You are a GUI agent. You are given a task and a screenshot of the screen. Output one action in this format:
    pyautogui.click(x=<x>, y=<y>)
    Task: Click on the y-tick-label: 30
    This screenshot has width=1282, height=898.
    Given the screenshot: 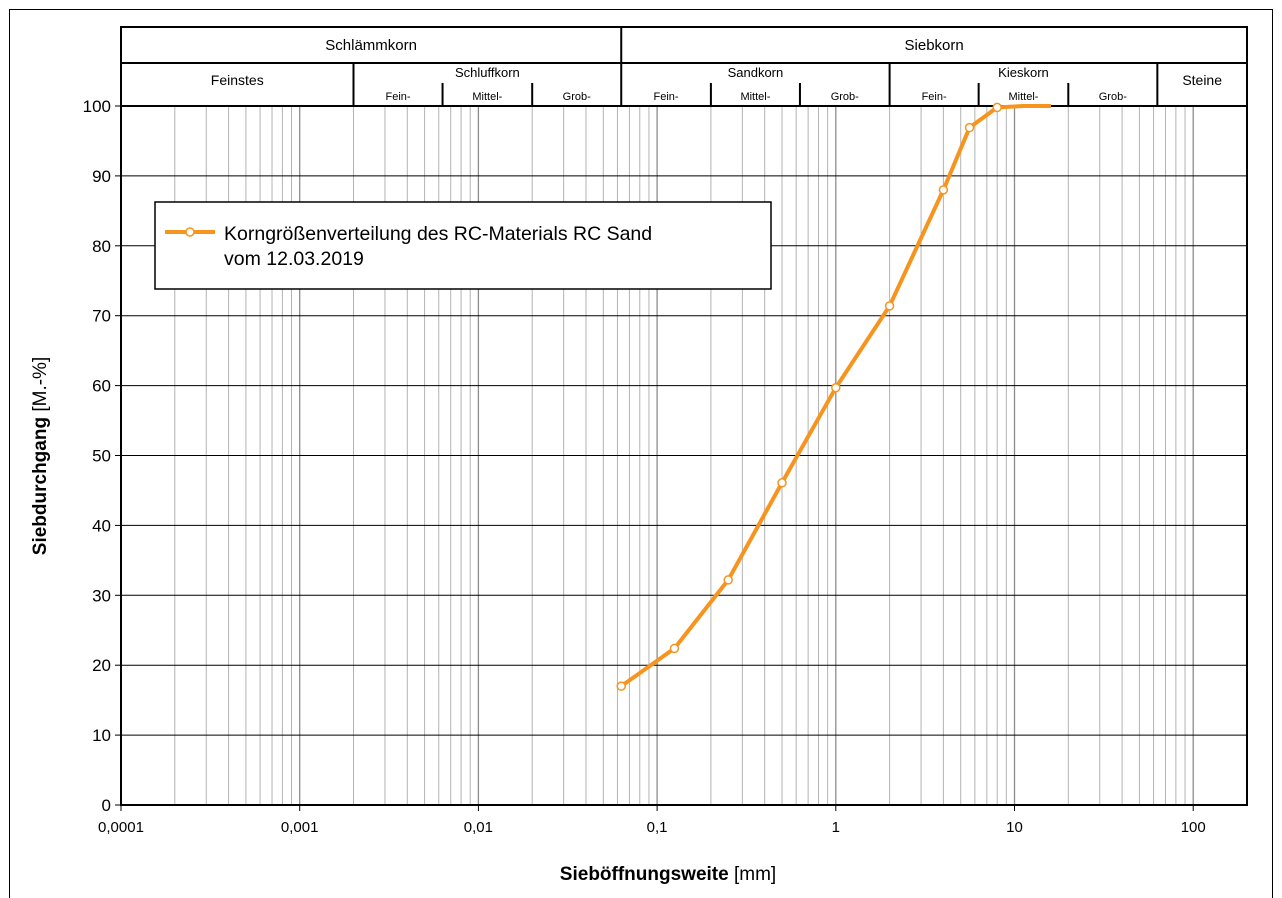 What is the action you would take?
    pyautogui.click(x=101, y=595)
    